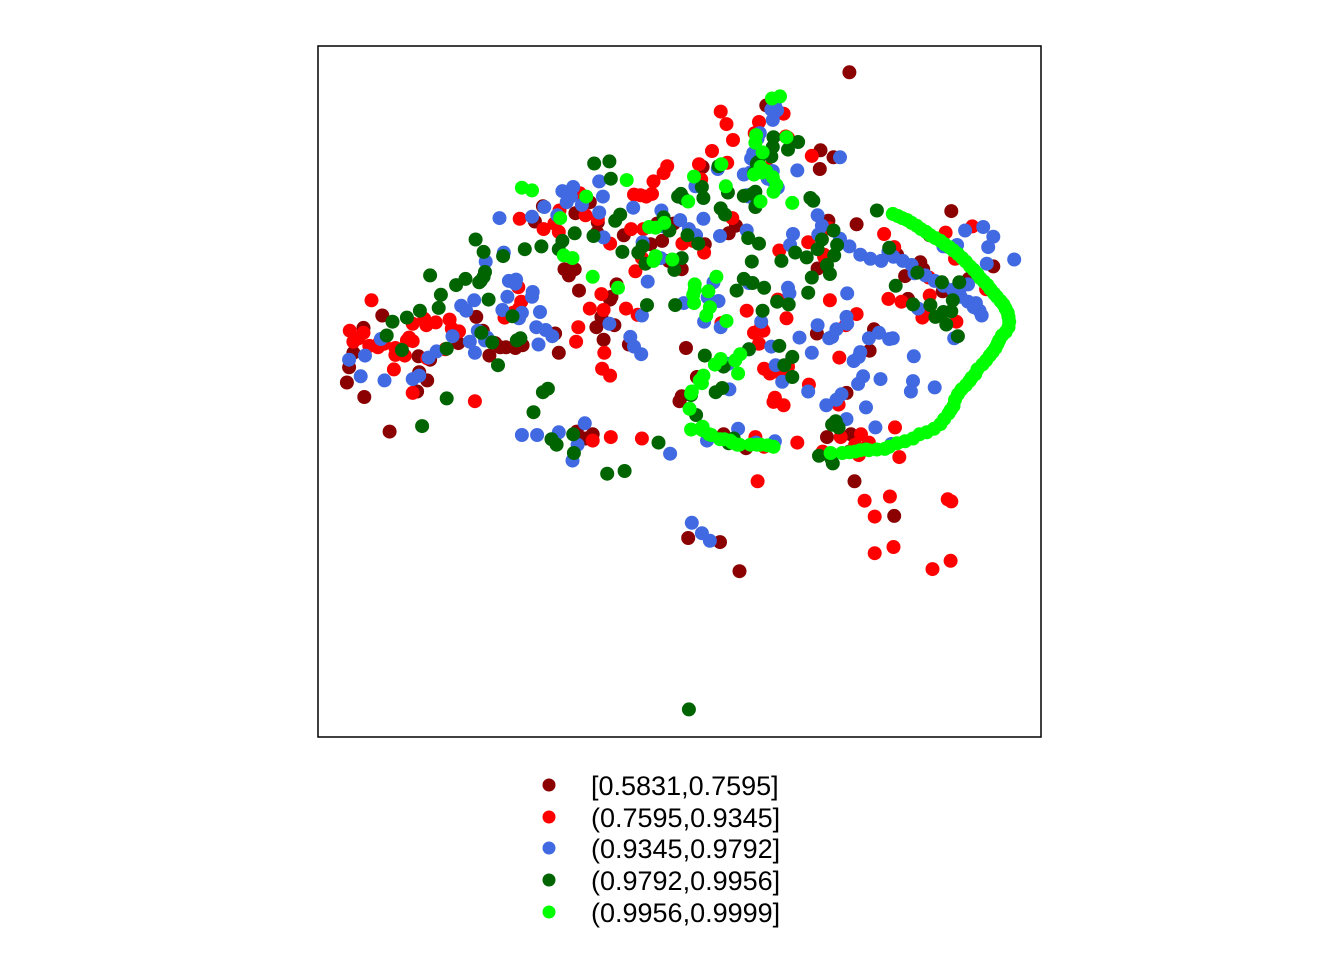 Image resolution: width=1344 pixels, height=960 pixels. What do you see at coordinates (685, 913) in the screenshot?
I see `legend-label-4: (0.9956,0.9999]` at bounding box center [685, 913].